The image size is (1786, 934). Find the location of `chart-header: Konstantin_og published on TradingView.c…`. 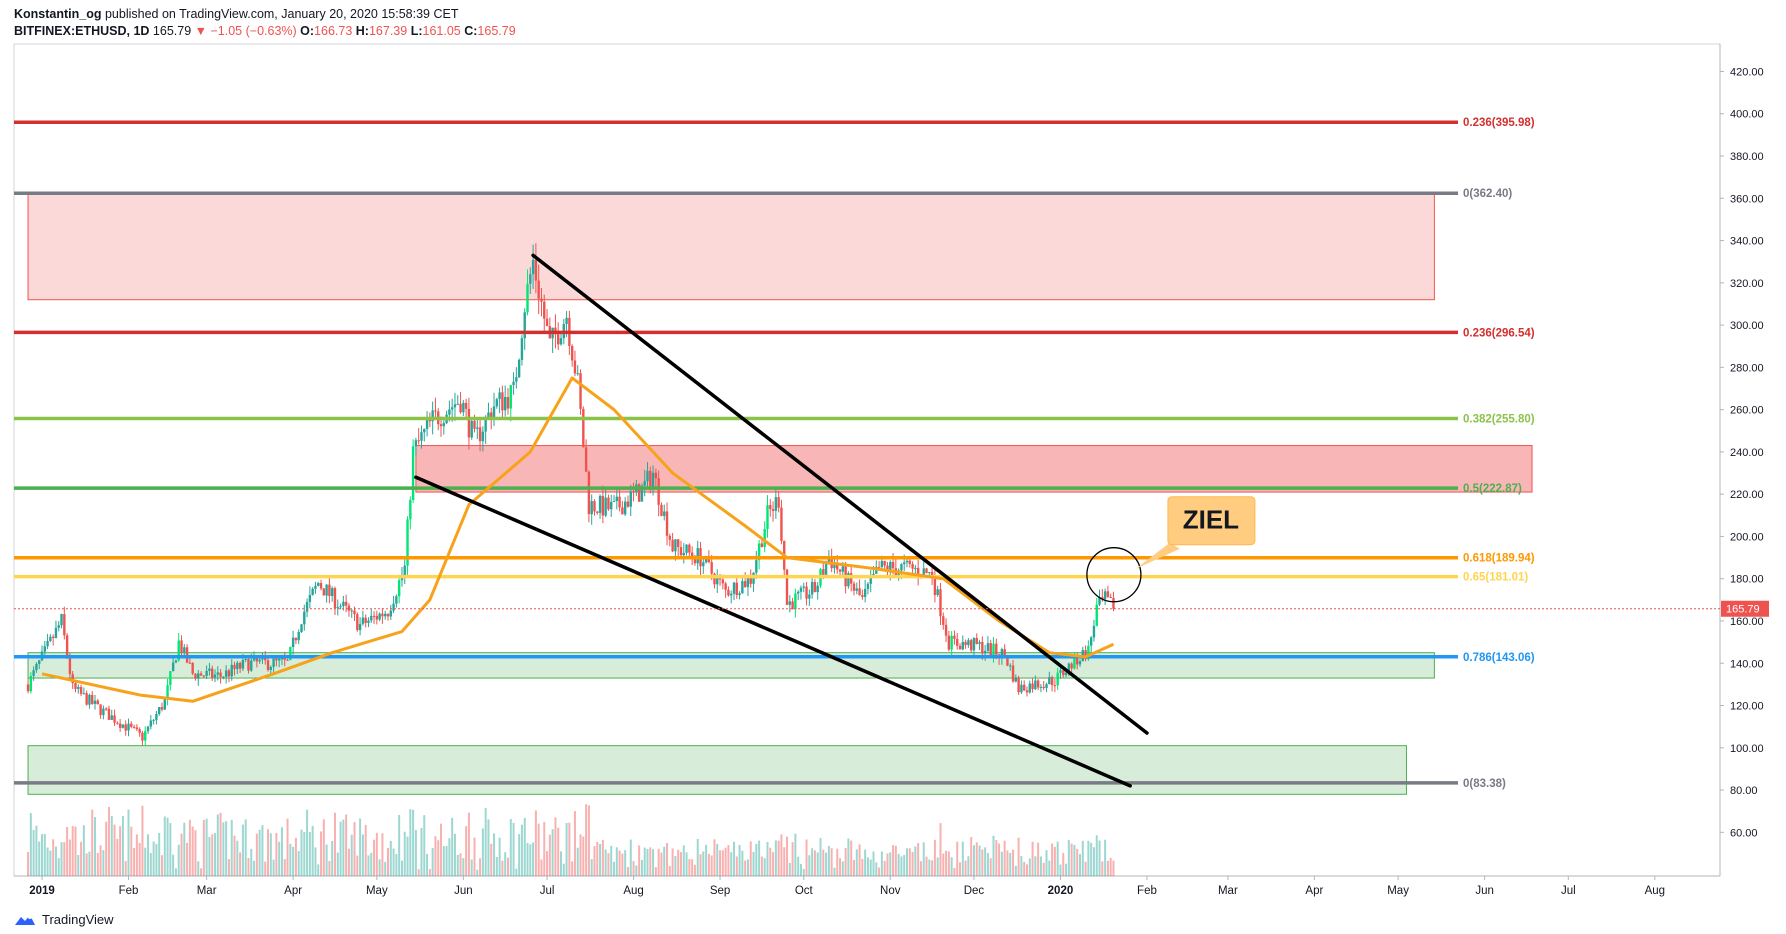

chart-header: Konstantin_og published on TradingView.c… is located at coordinates (265, 23).